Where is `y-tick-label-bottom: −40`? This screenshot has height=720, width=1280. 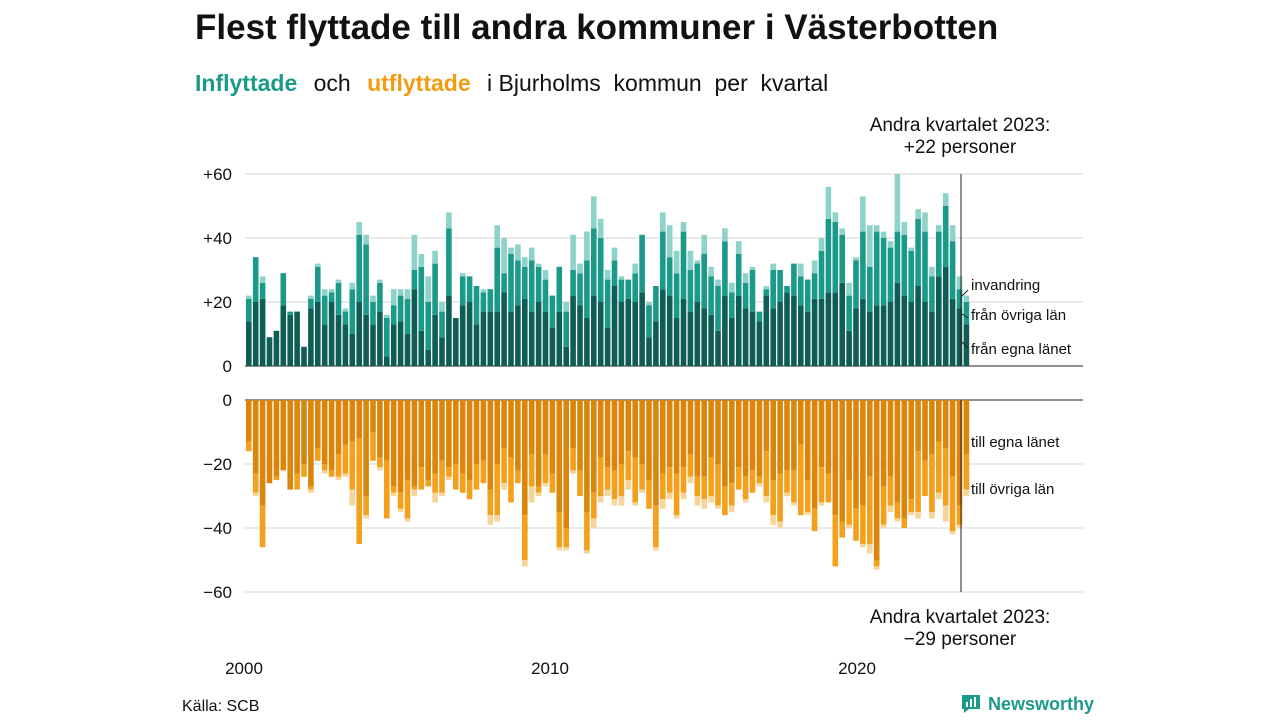 y-tick-label-bottom: −40 is located at coordinates (217, 528).